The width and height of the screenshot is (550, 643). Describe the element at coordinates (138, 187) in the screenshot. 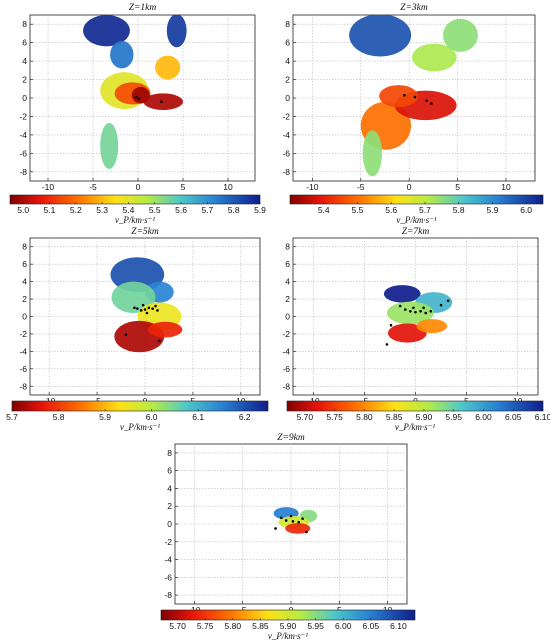

I see `x-tick-label: 0` at that location.